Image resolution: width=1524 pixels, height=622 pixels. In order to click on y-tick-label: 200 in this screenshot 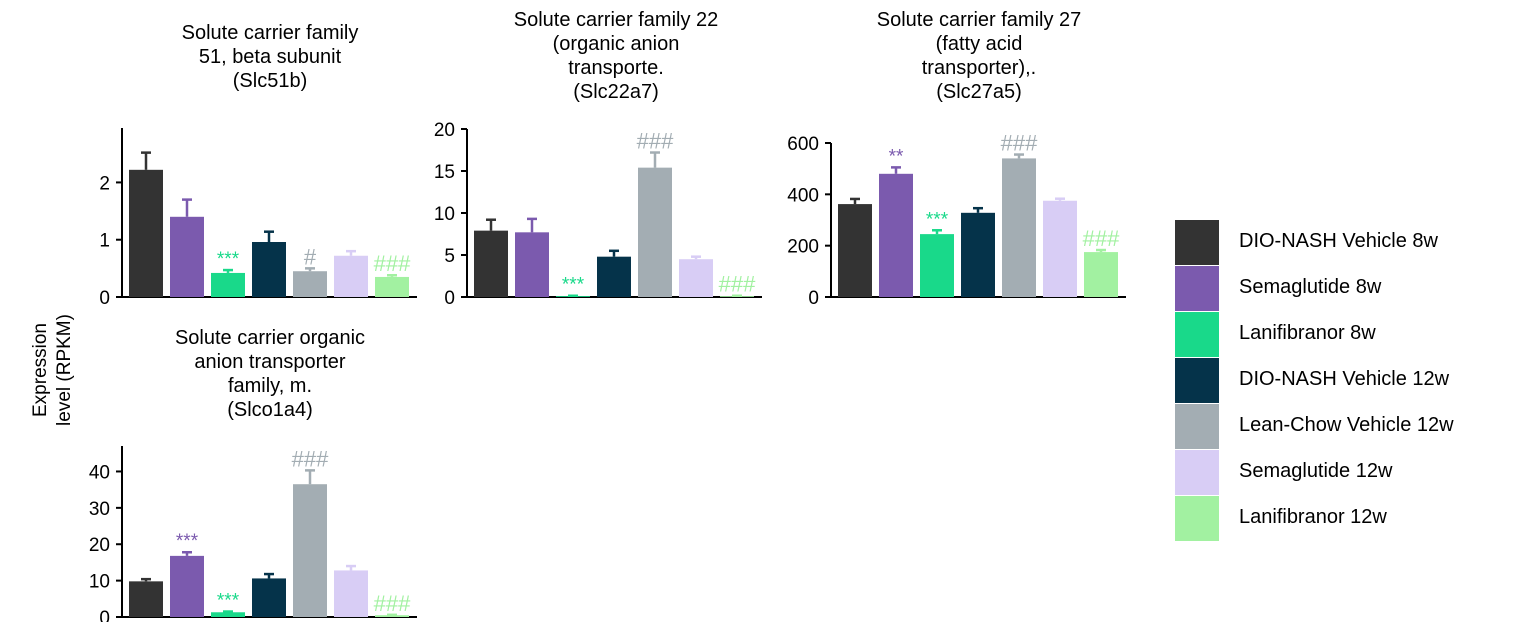, I will do `click(803, 247)`.